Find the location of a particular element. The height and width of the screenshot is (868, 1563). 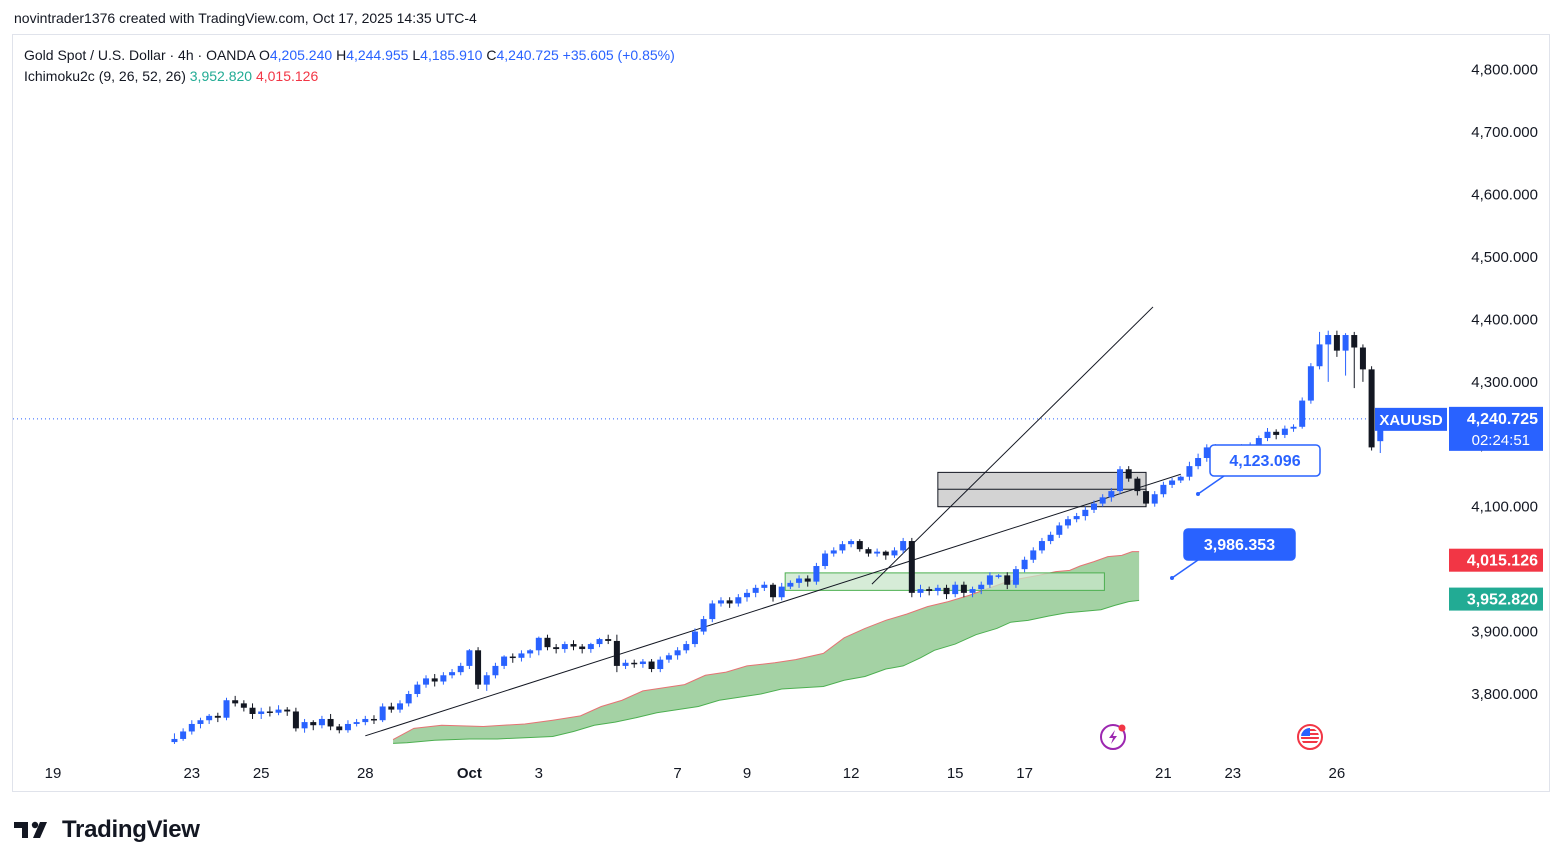

x-tick-label: 15 is located at coordinates (955, 773).